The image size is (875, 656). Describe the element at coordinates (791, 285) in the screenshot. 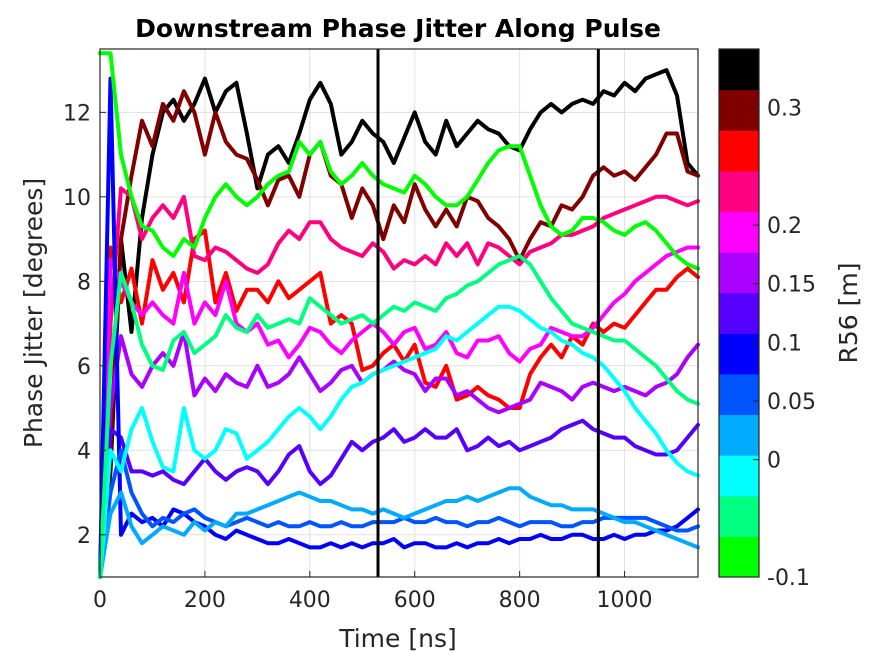

I see `colorbar-tick-label: 0.15` at that location.